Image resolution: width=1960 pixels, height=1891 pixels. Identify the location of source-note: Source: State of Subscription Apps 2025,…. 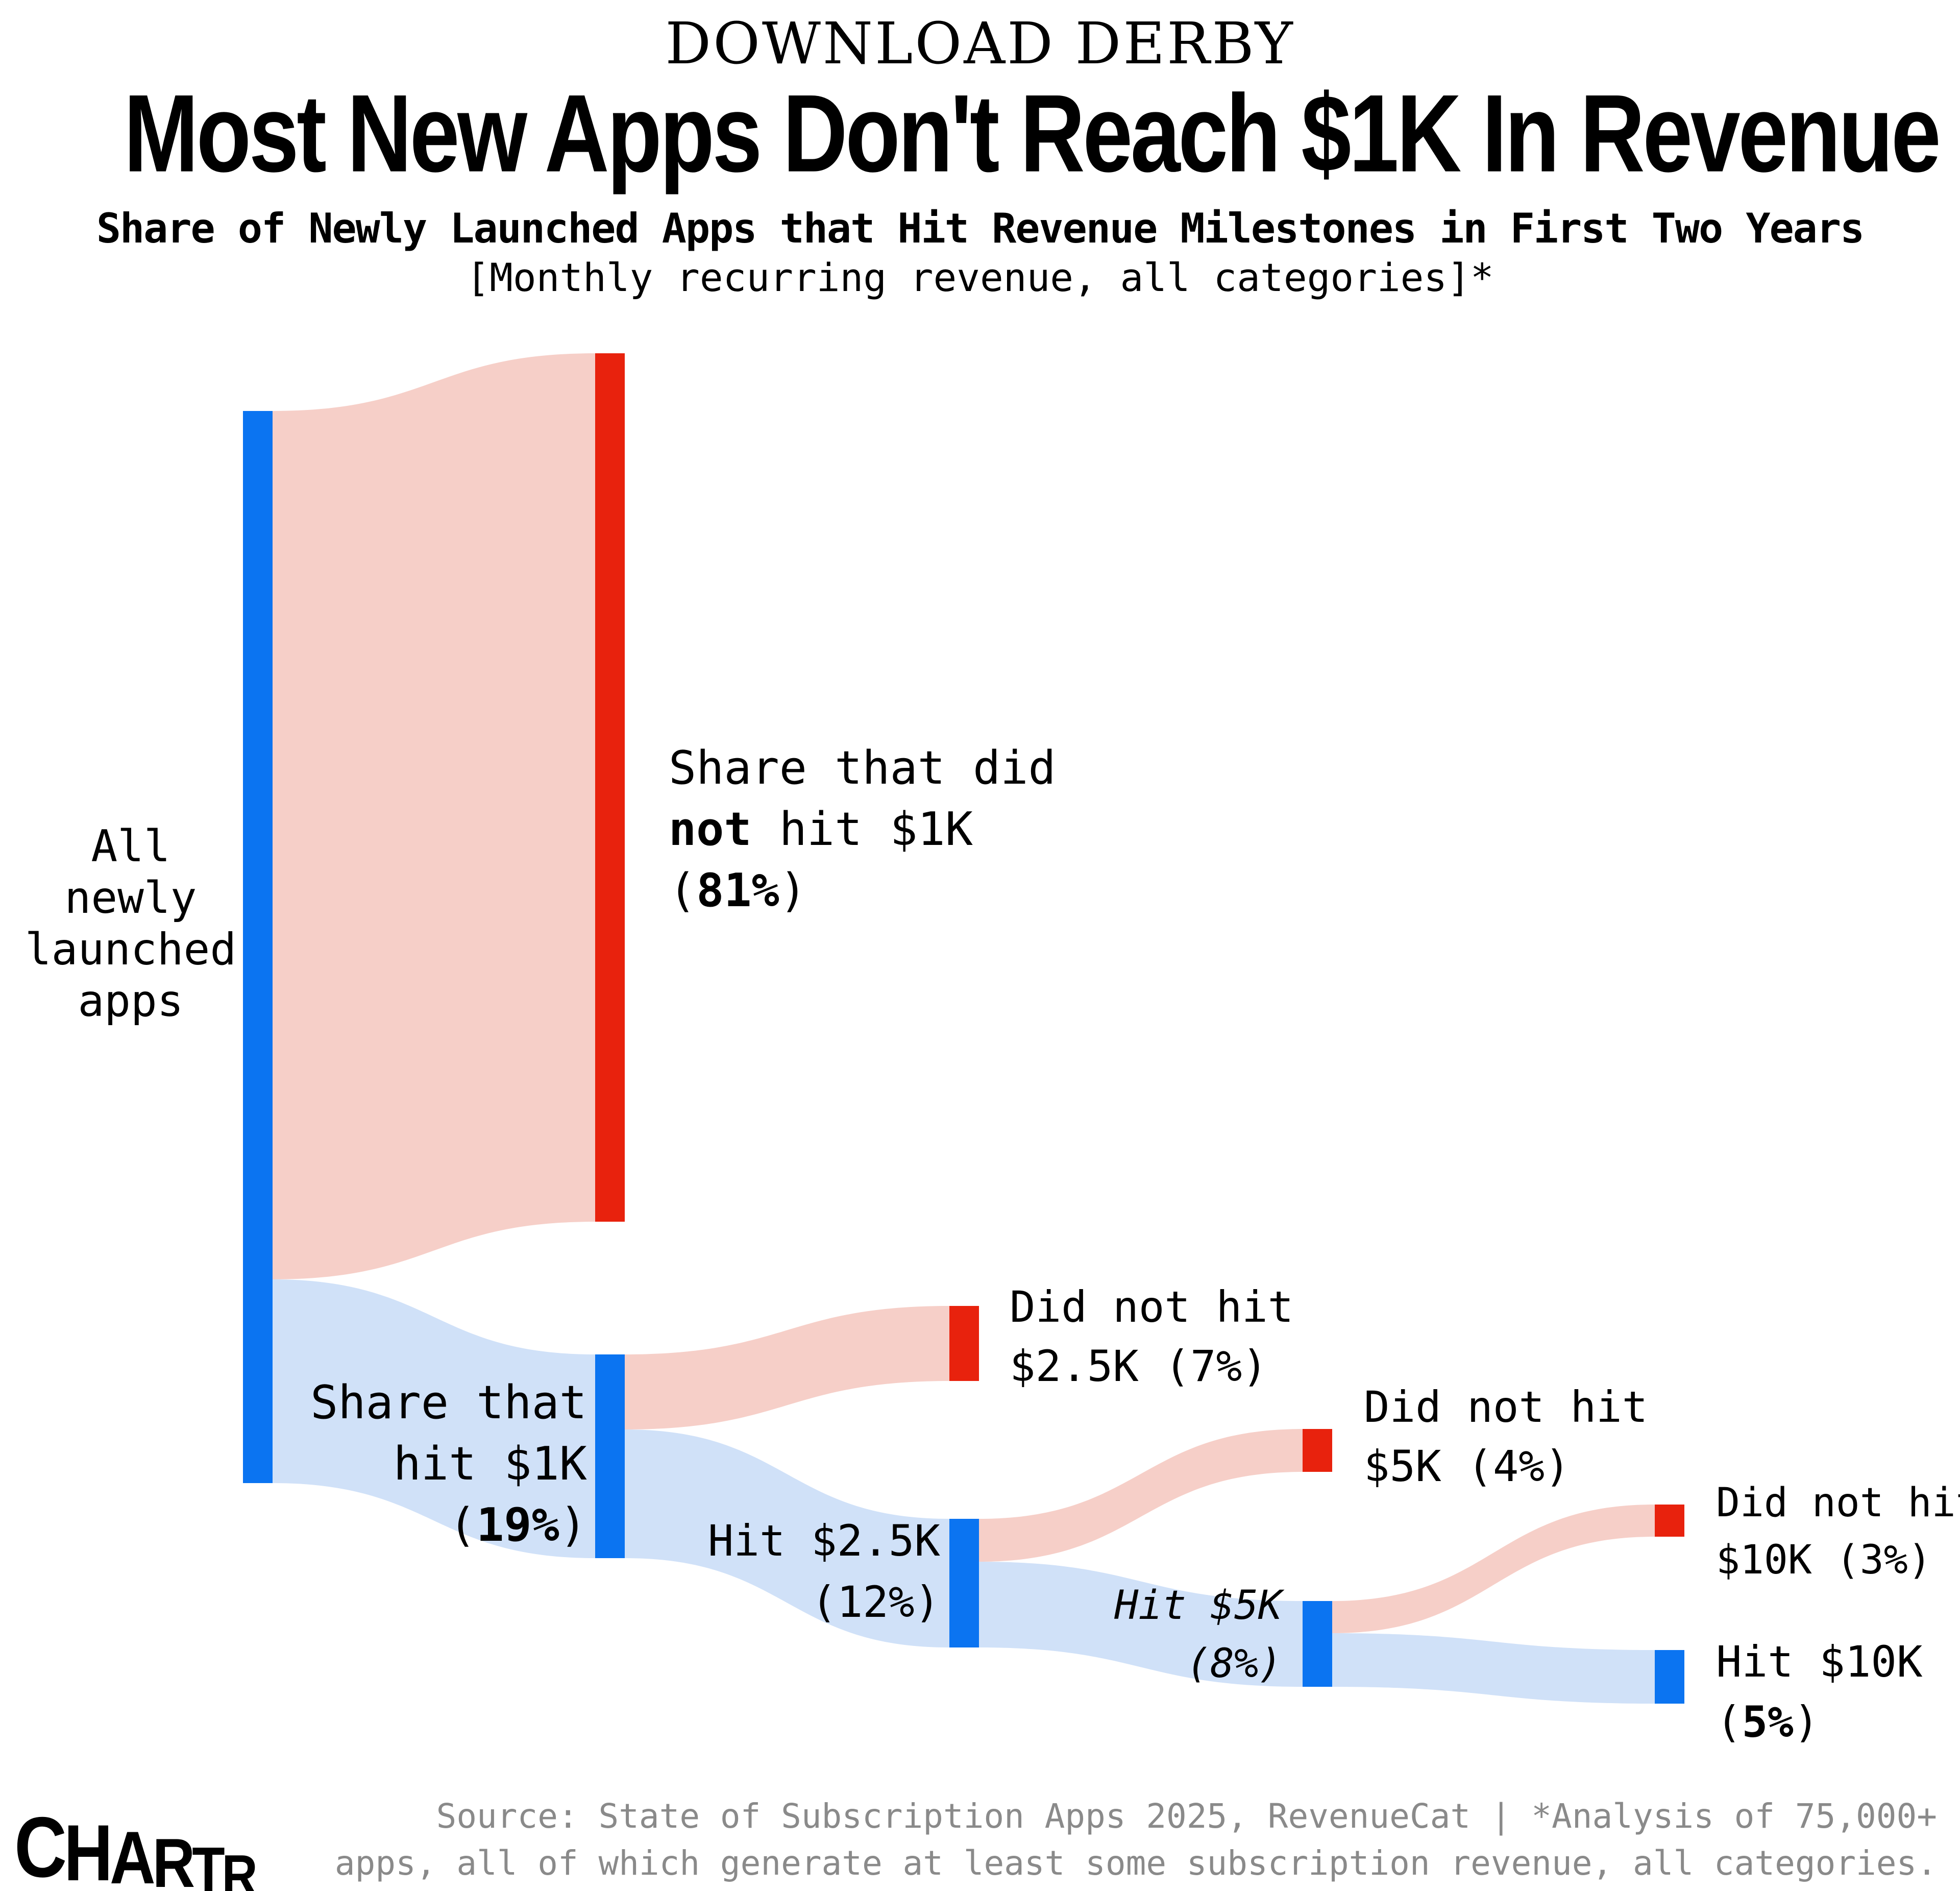
(1136, 1840).